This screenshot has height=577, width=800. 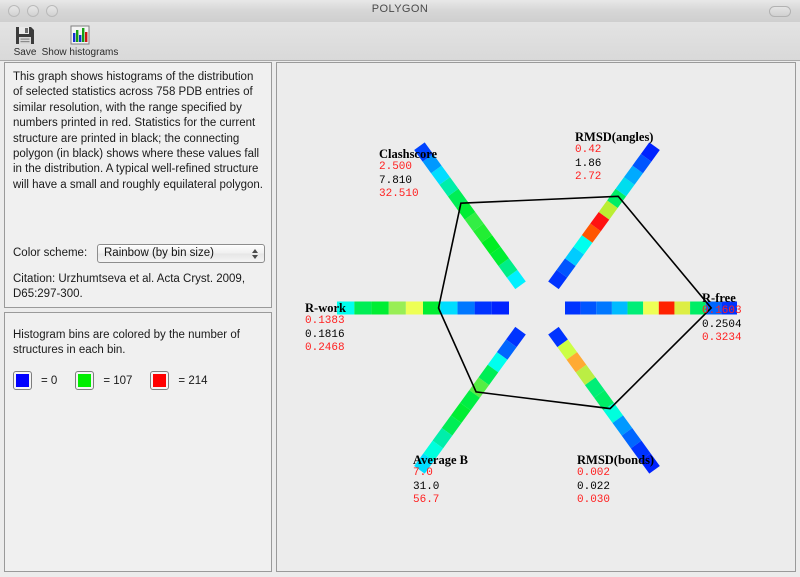 I want to click on axis-max-clashscore: 32.510, so click(x=399, y=194).